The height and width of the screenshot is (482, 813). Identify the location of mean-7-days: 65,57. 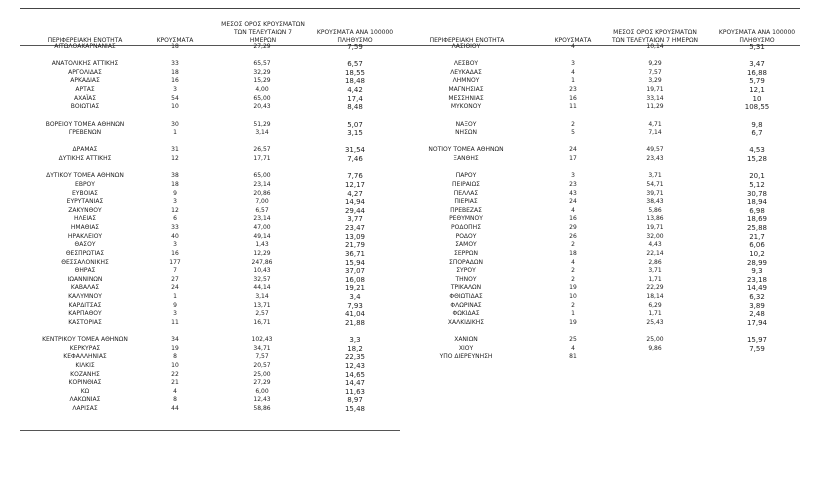
(262, 64).